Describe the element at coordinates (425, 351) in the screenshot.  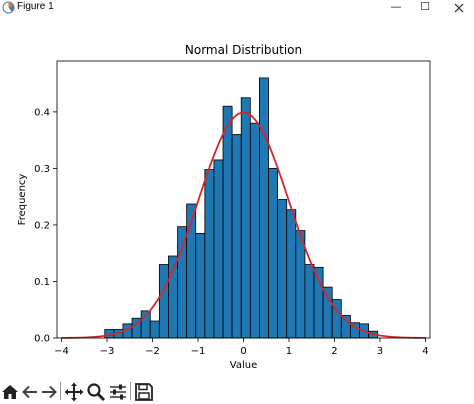
I see `x-tick-label: 4` at that location.